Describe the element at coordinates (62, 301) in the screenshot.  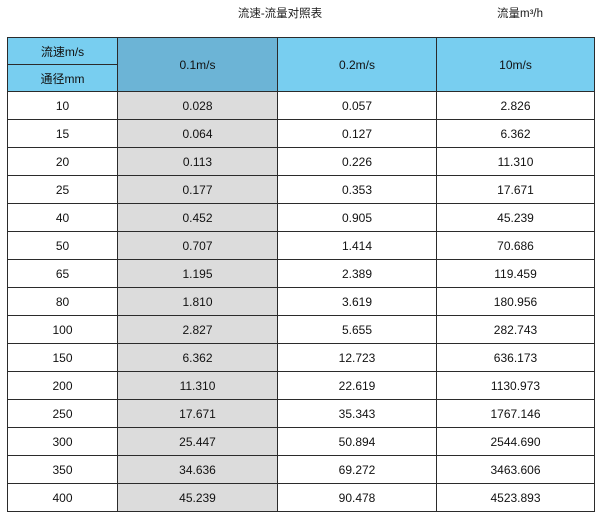
I see `row-diameter: 80` at that location.